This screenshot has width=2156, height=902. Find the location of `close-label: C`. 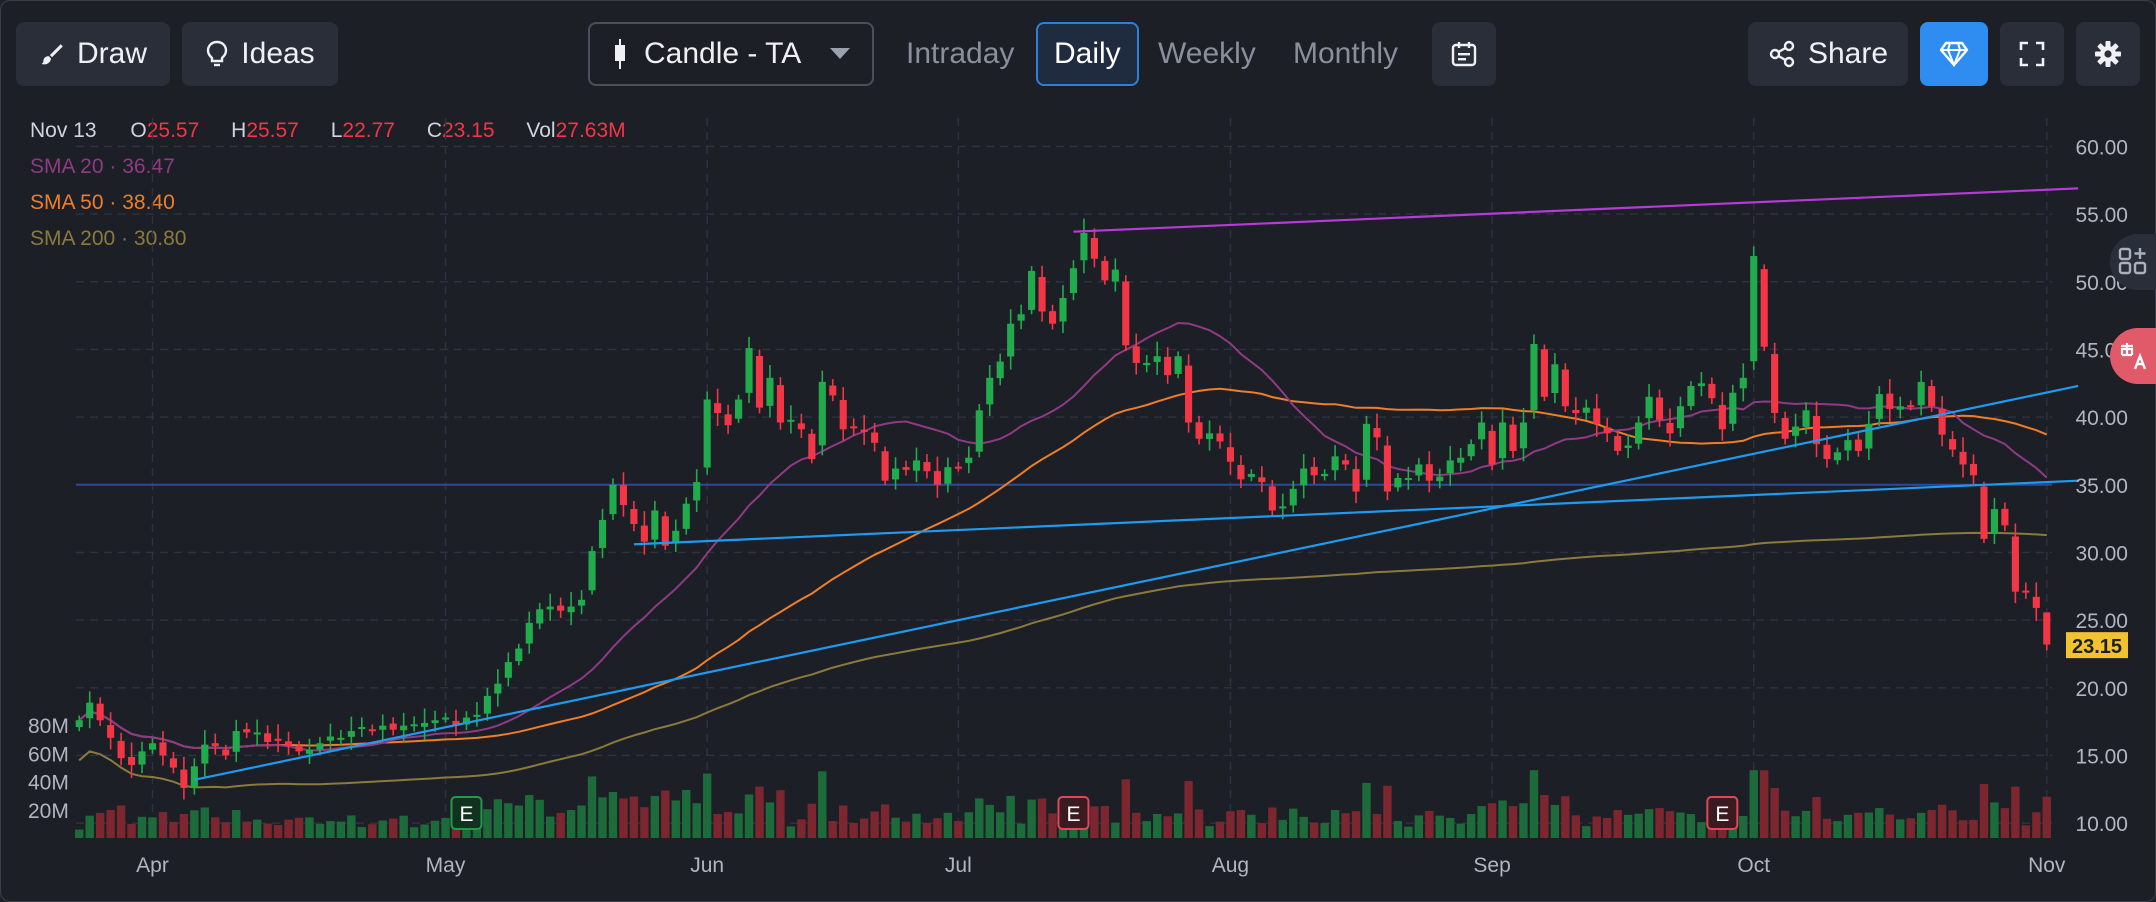

close-label: C is located at coordinates (434, 130).